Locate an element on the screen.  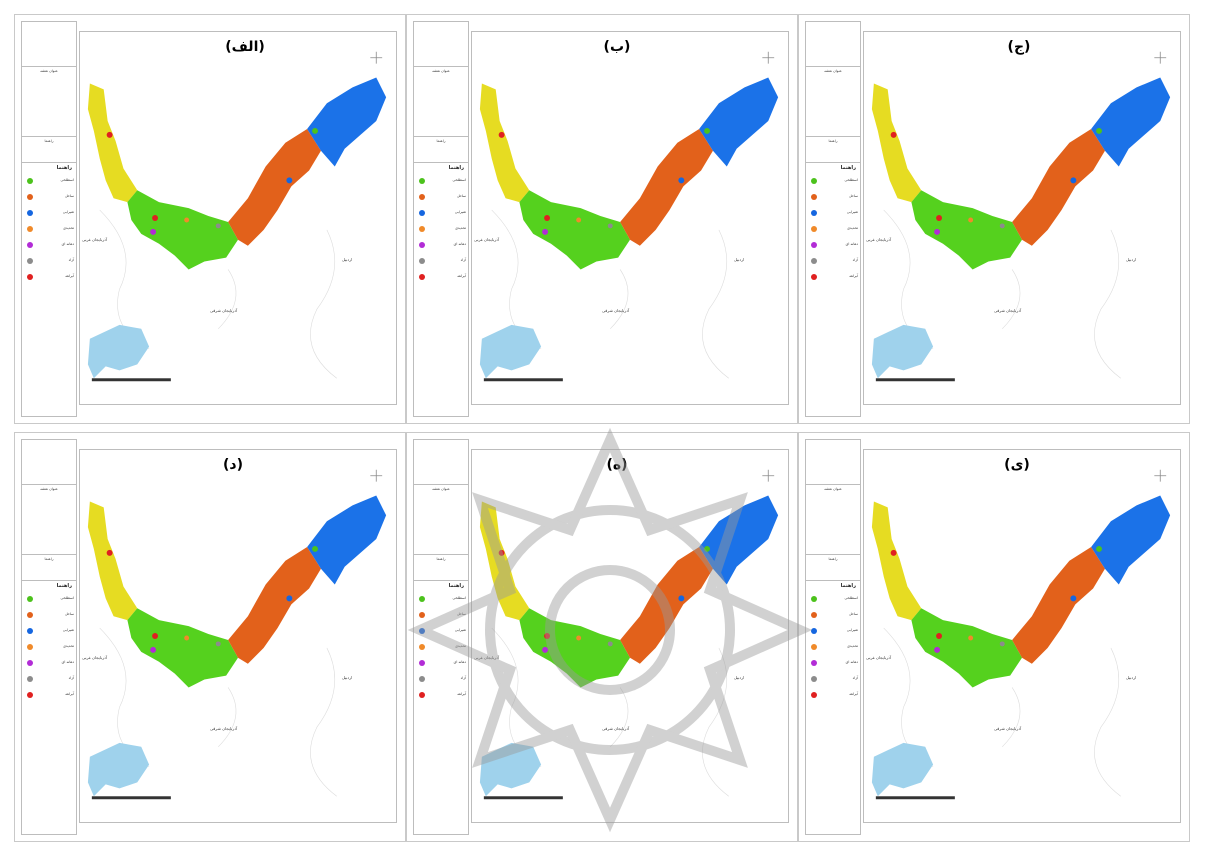
legend-item-label: ساحل is located at coordinates (853, 196).